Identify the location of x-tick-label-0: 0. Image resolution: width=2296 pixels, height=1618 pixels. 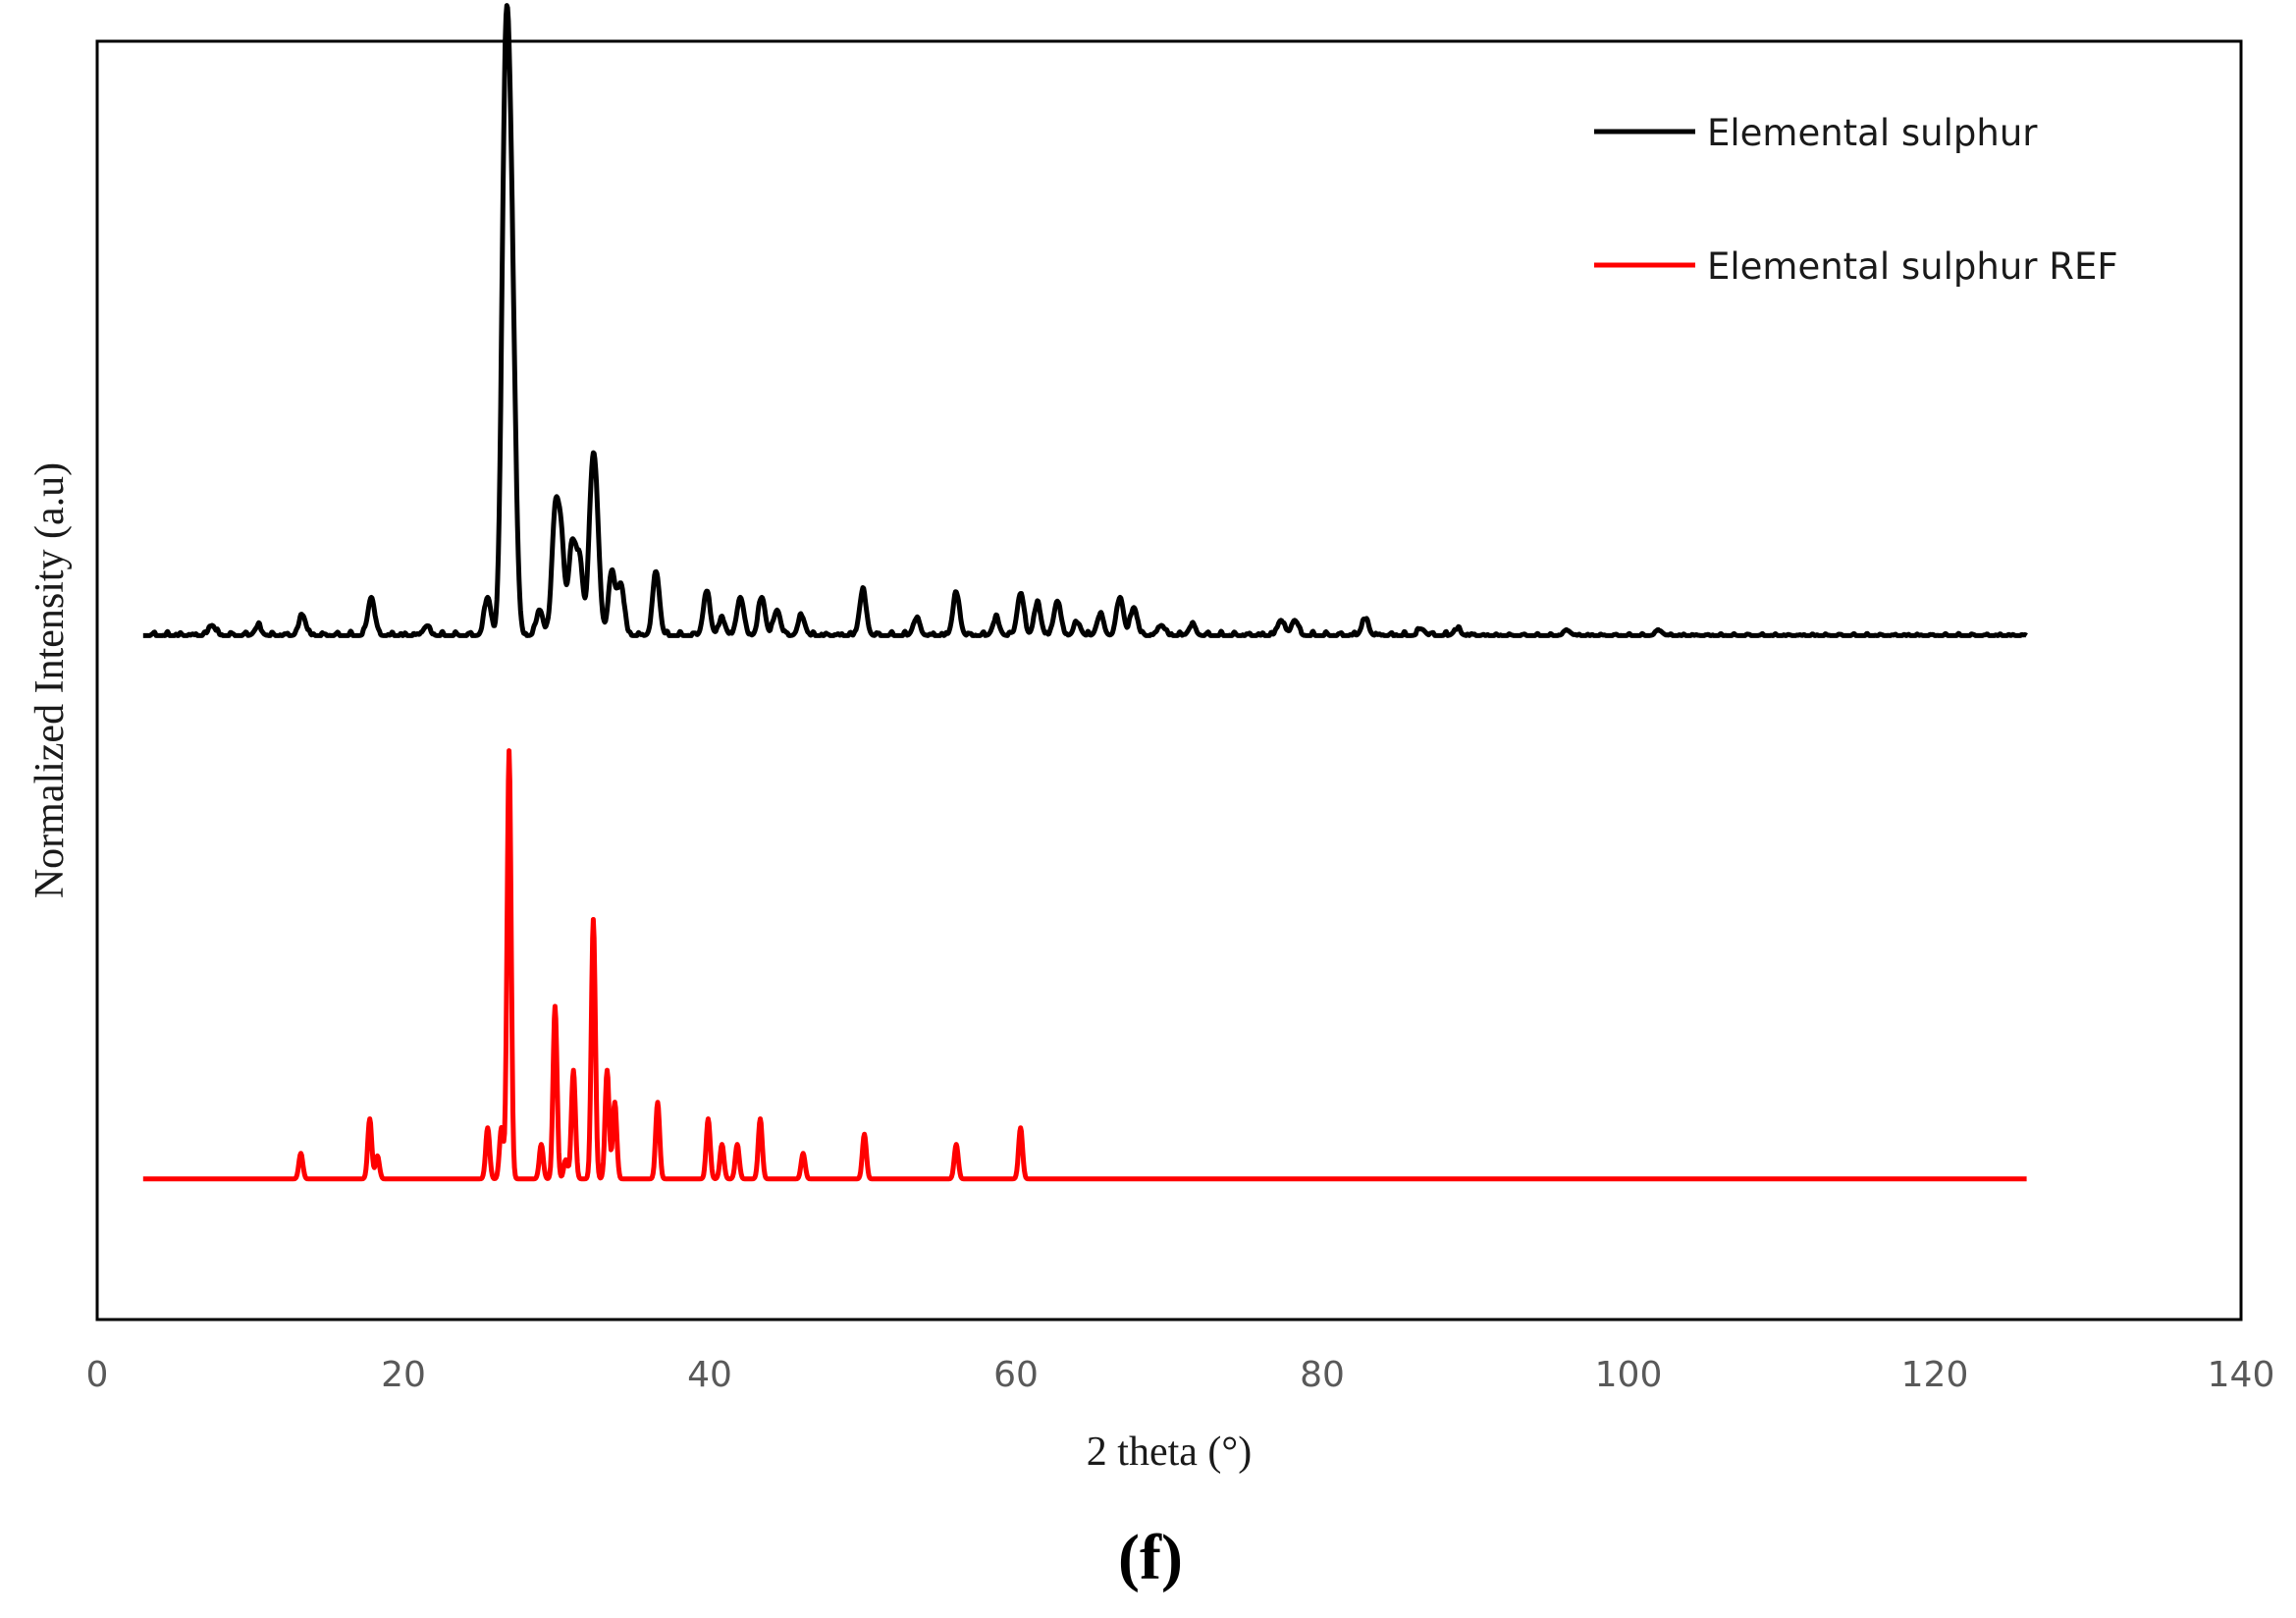
(97, 1375).